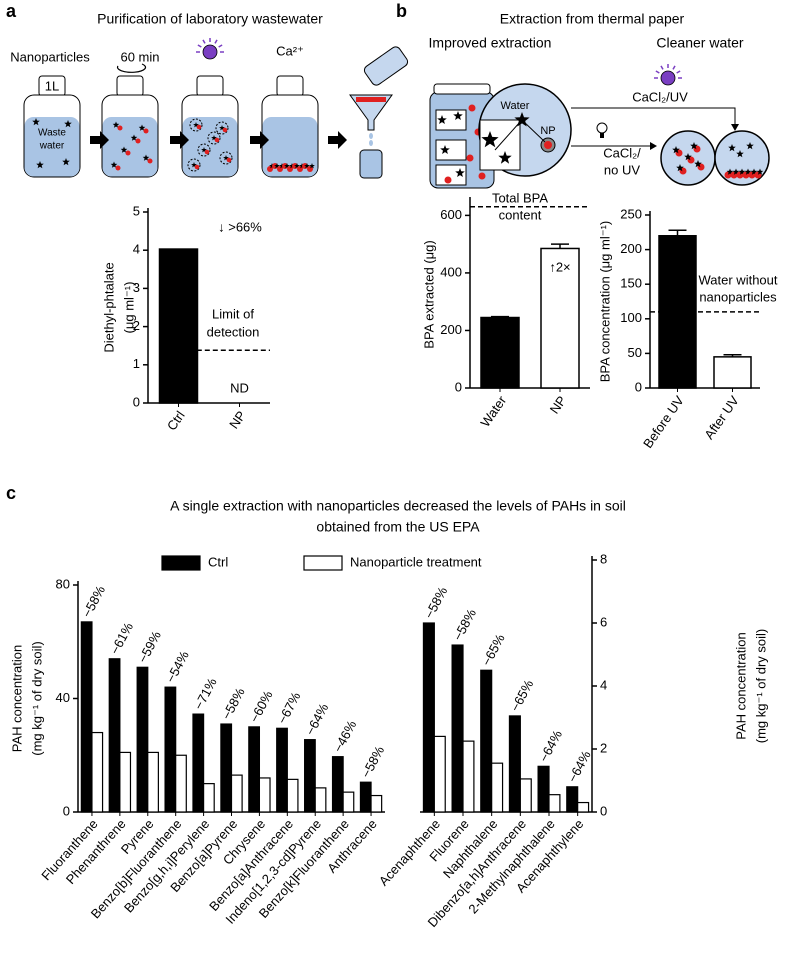  What do you see at coordinates (259, 140) in the screenshot?
I see `arrow` at bounding box center [259, 140].